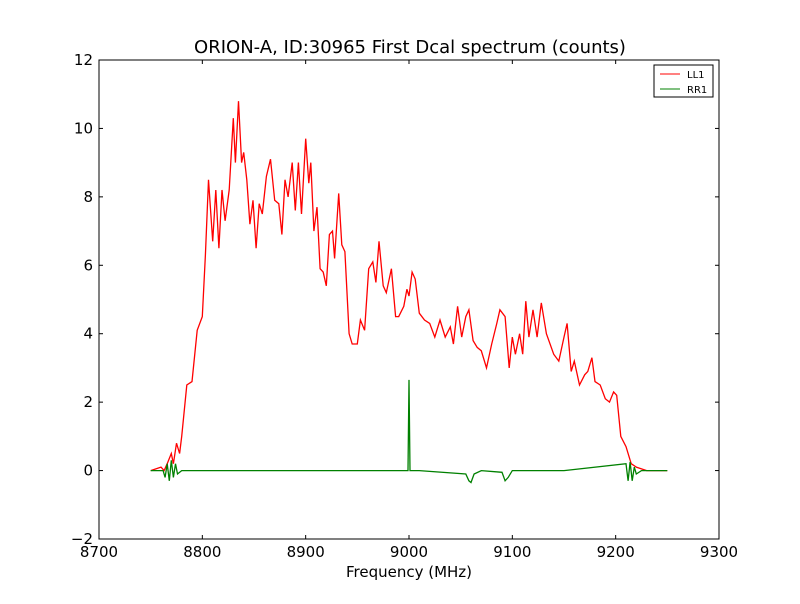 Image resolution: width=800 pixels, height=604 pixels. Describe the element at coordinates (88, 471) in the screenshot. I see `y-tick-label: 0` at that location.